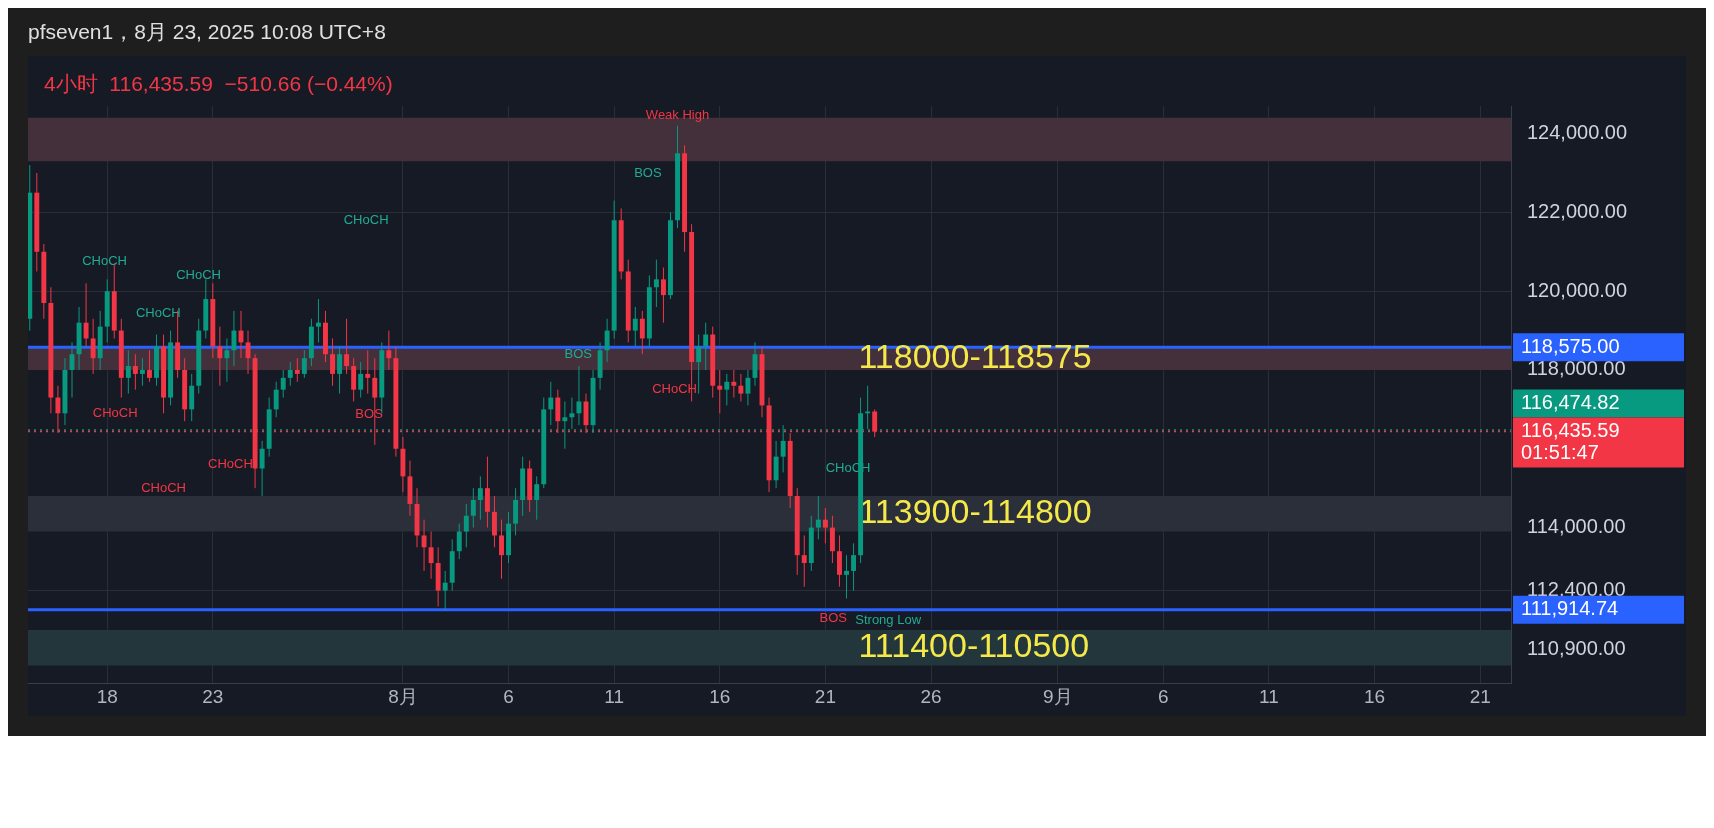  Describe the element at coordinates (1570, 345) in the screenshot. I see `ref-line-label: 118,575.00` at that location.